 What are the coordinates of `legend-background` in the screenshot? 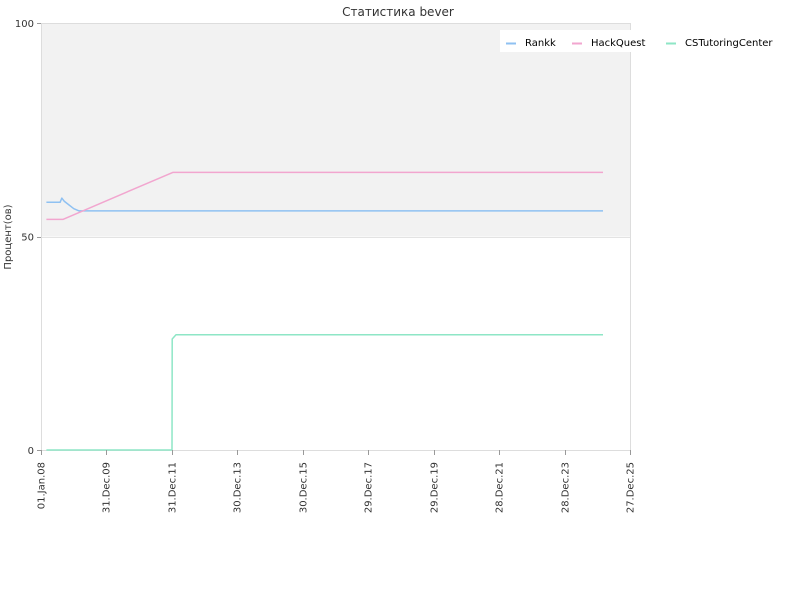 It's located at (645, 41).